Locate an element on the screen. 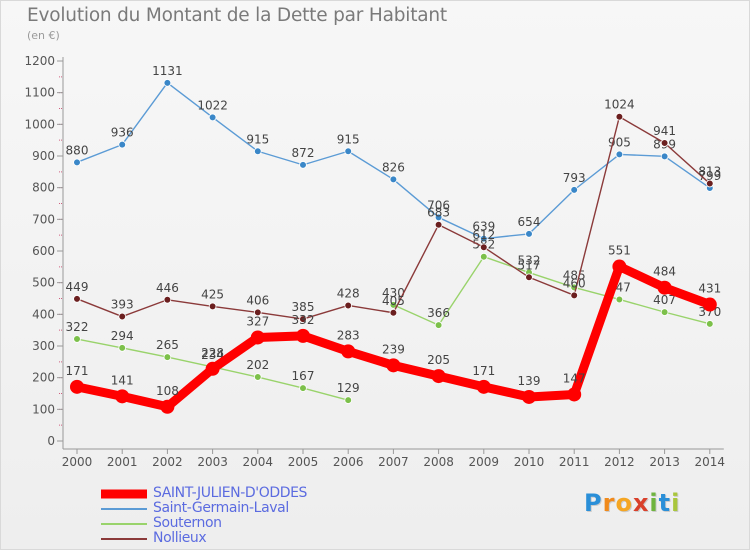 The width and height of the screenshot is (750, 550). data-label-souternon: 202 is located at coordinates (257, 365).